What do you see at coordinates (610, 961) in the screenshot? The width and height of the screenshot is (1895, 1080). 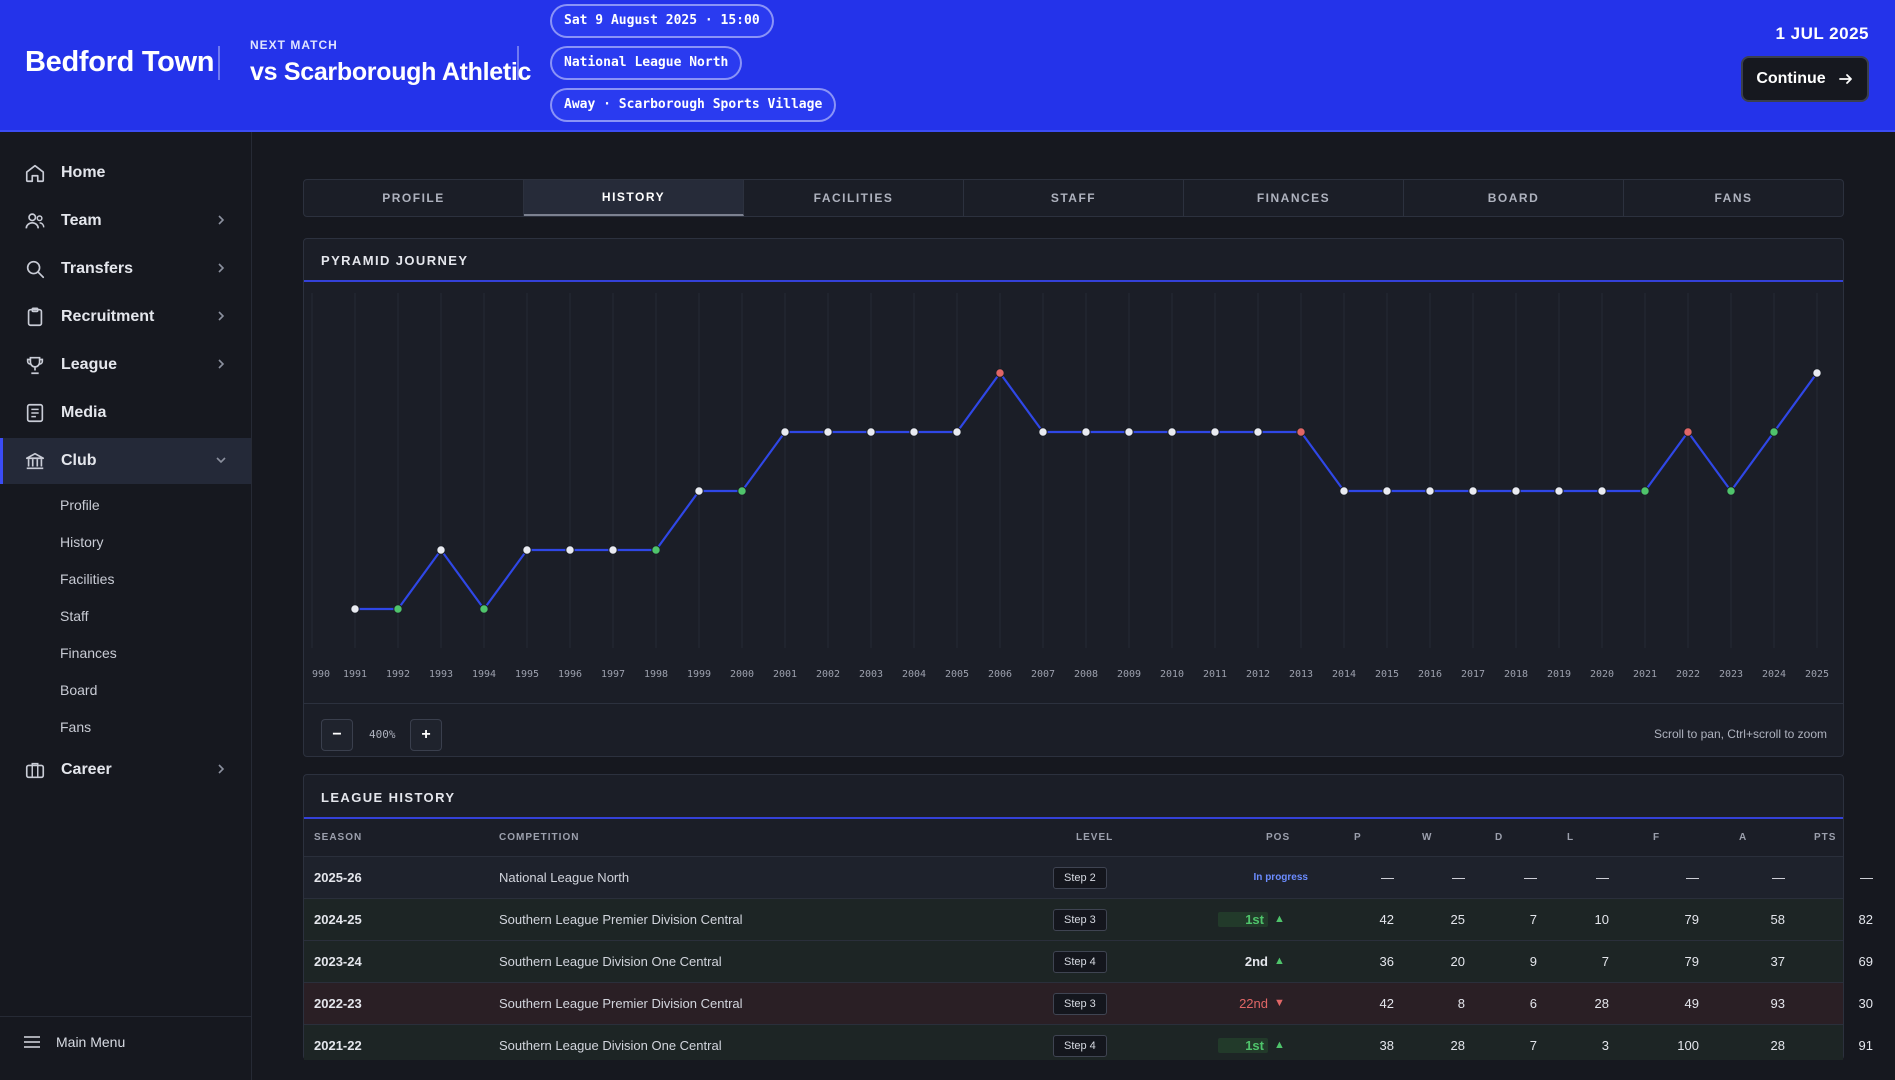 I see `cell-competition: Southern League Division One Central` at bounding box center [610, 961].